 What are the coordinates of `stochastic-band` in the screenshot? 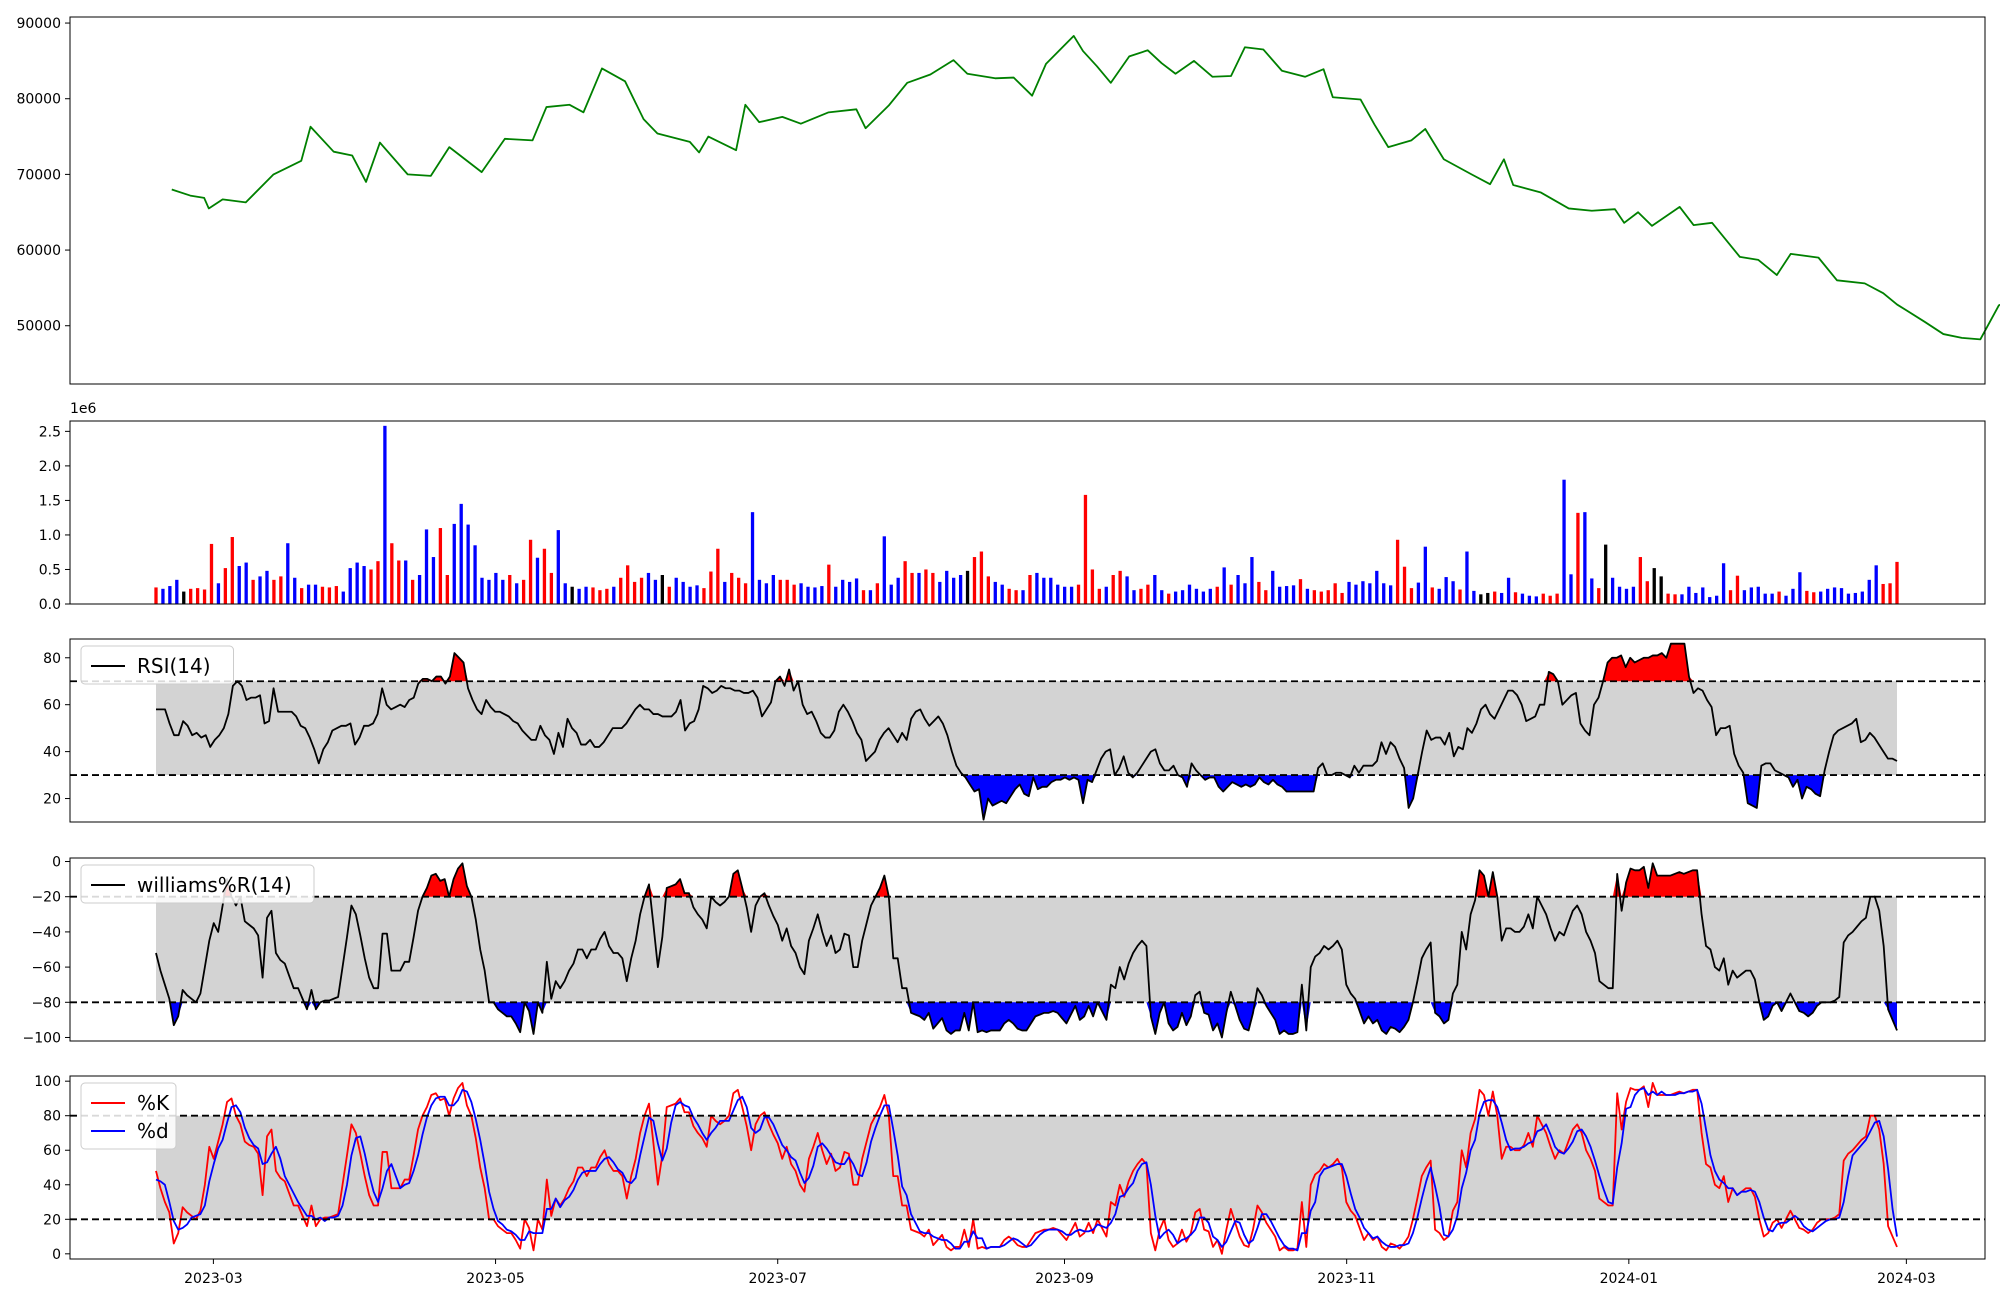 It's located at (1026, 1167).